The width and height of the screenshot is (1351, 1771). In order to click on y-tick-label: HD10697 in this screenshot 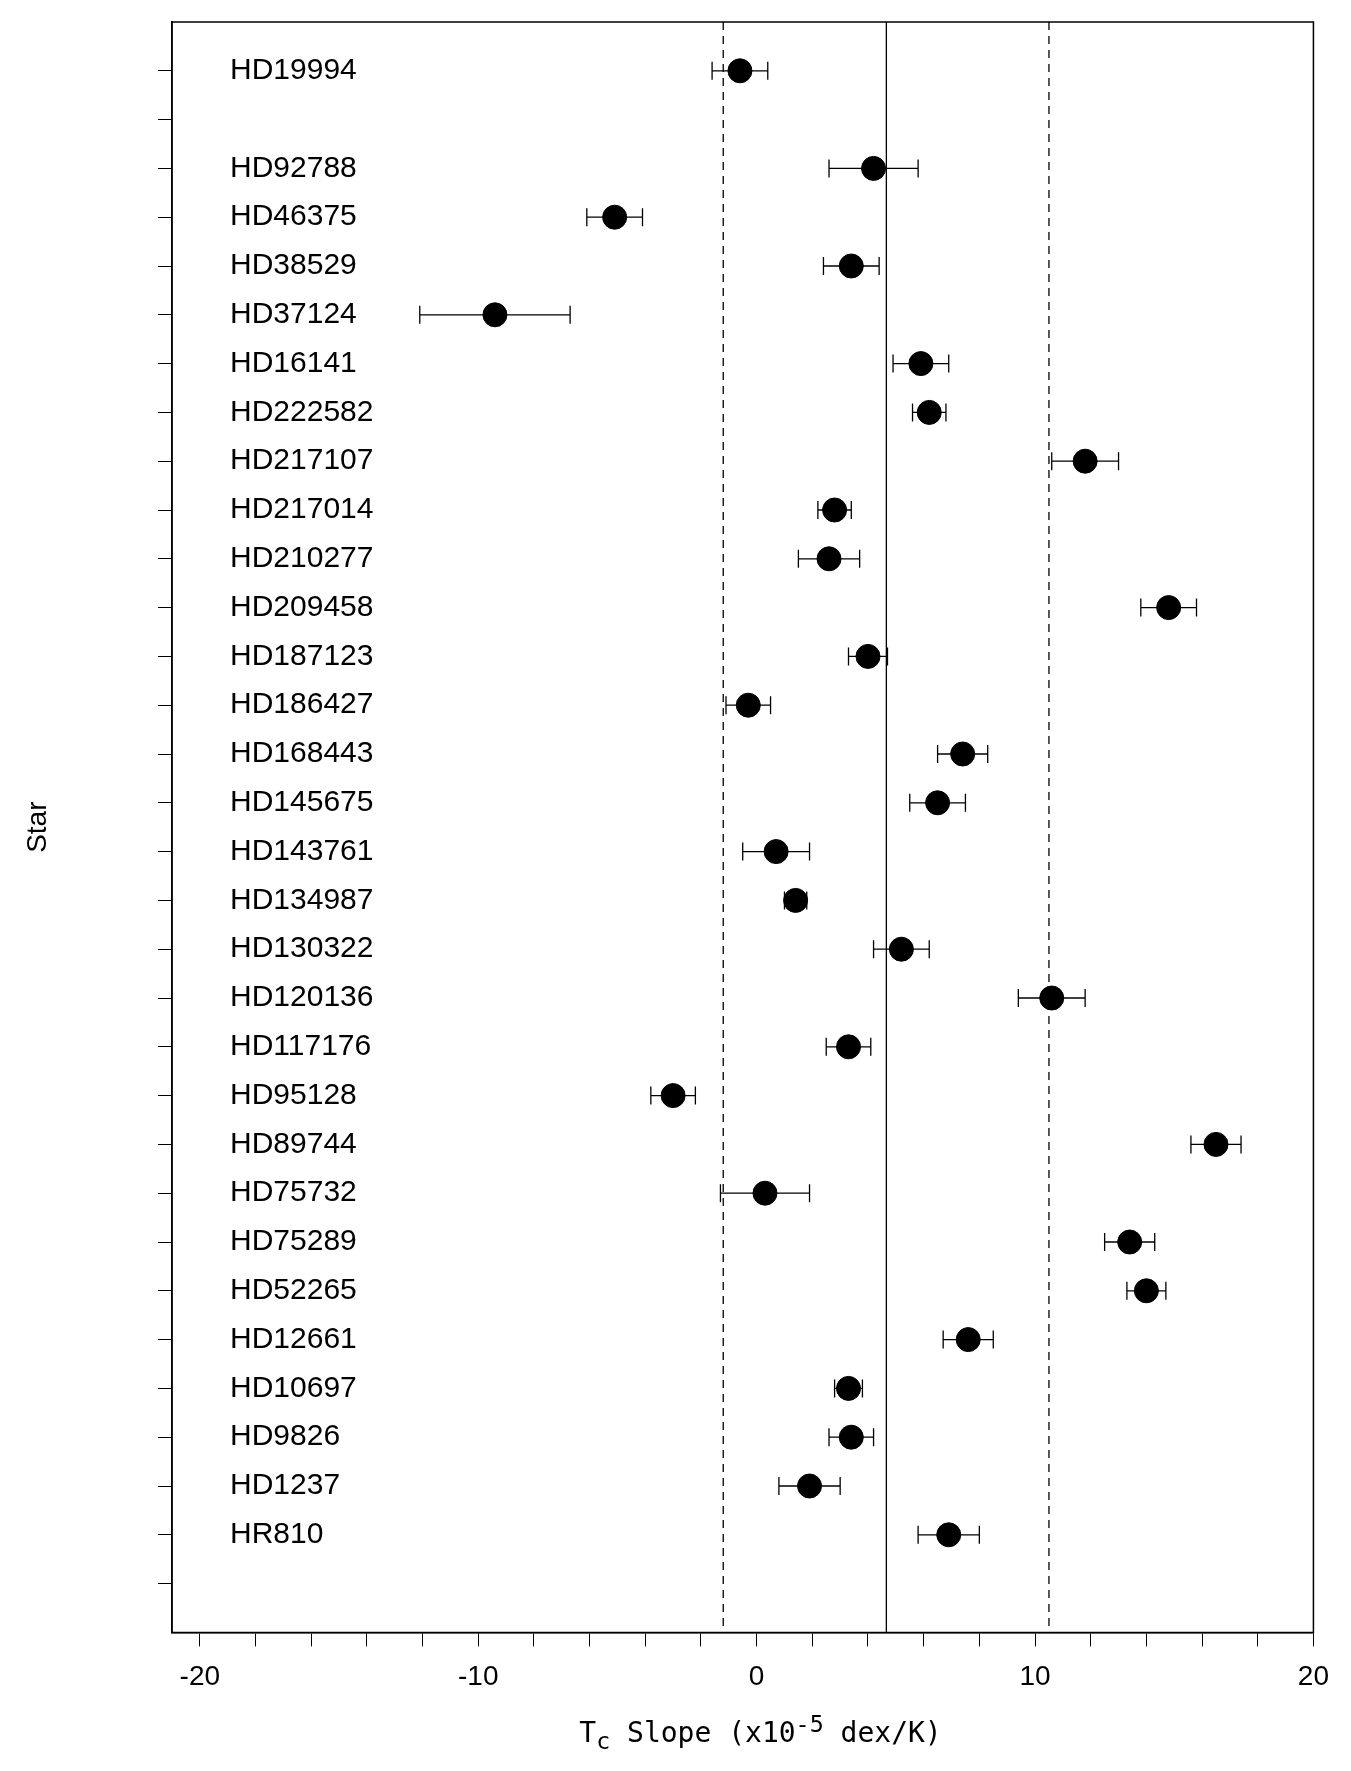, I will do `click(293, 1386)`.